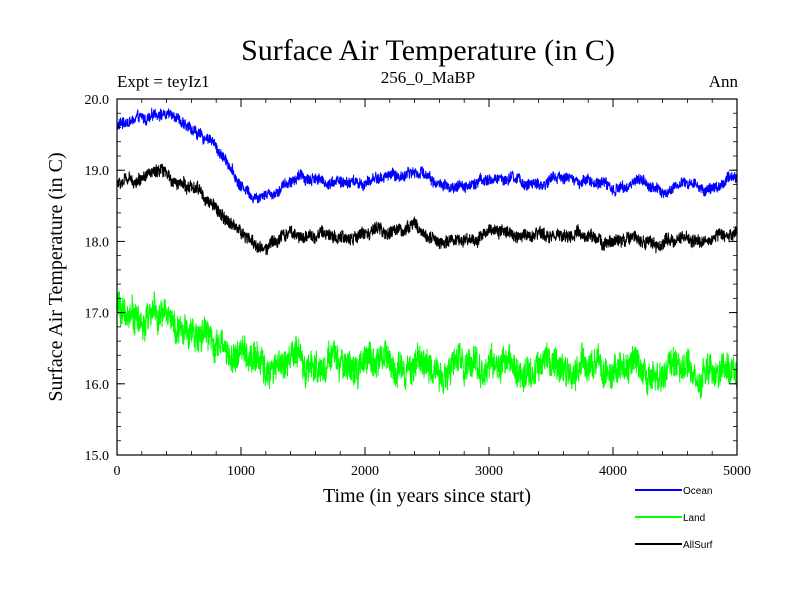  Describe the element at coordinates (97, 456) in the screenshot. I see `y-tick-label: 15.0` at that location.